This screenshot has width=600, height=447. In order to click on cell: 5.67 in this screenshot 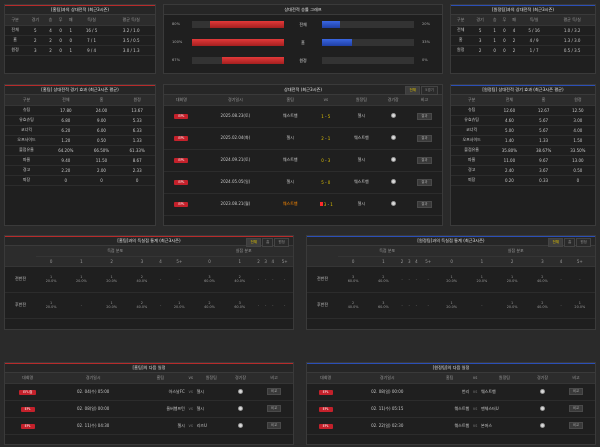, I will do `click(543, 120)`.